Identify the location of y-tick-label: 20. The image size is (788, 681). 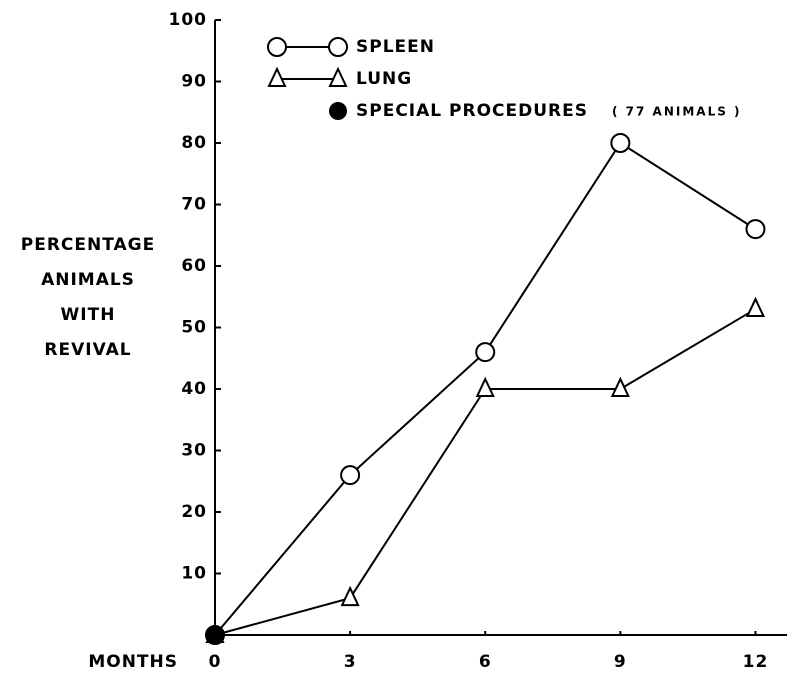
(194, 512).